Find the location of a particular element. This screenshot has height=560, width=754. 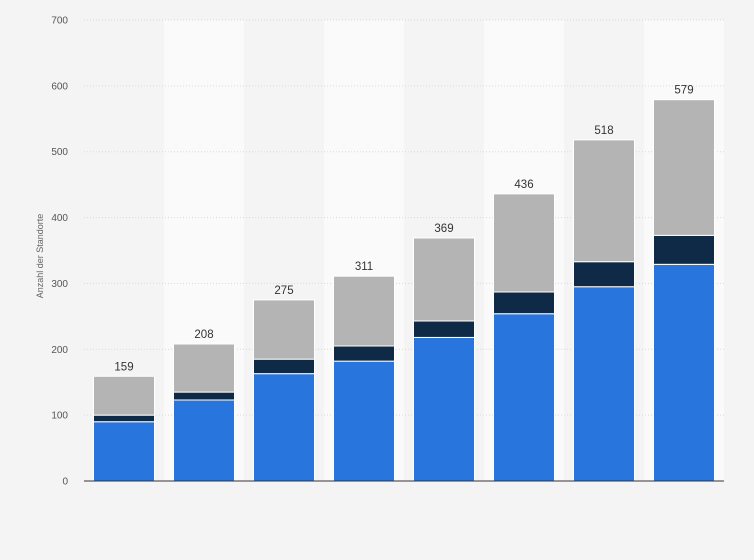

bar-total-label: 159 is located at coordinates (123, 367).